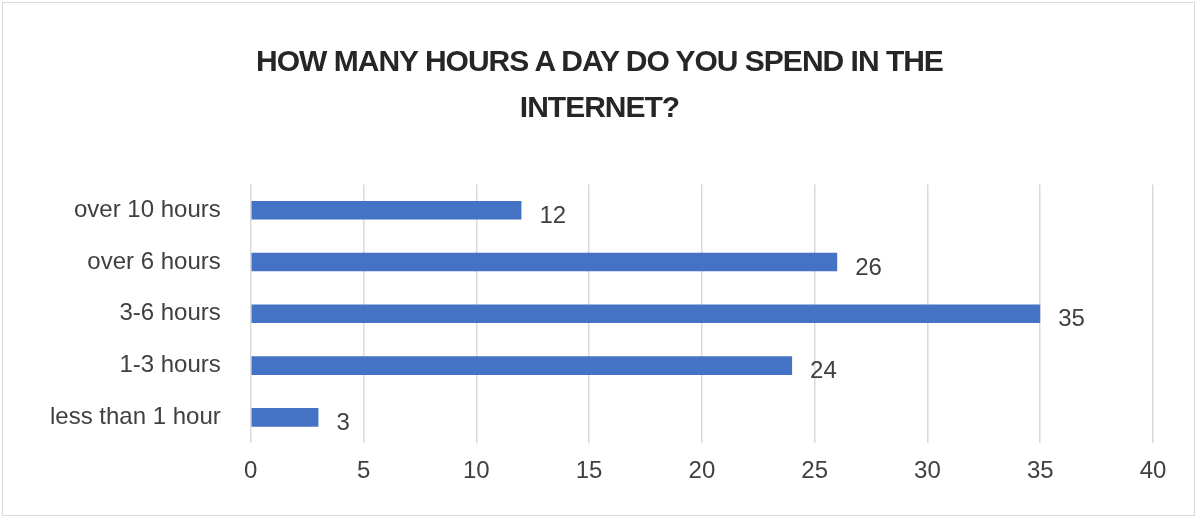  Describe the element at coordinates (823, 370) in the screenshot. I see `data-label: 24` at that location.